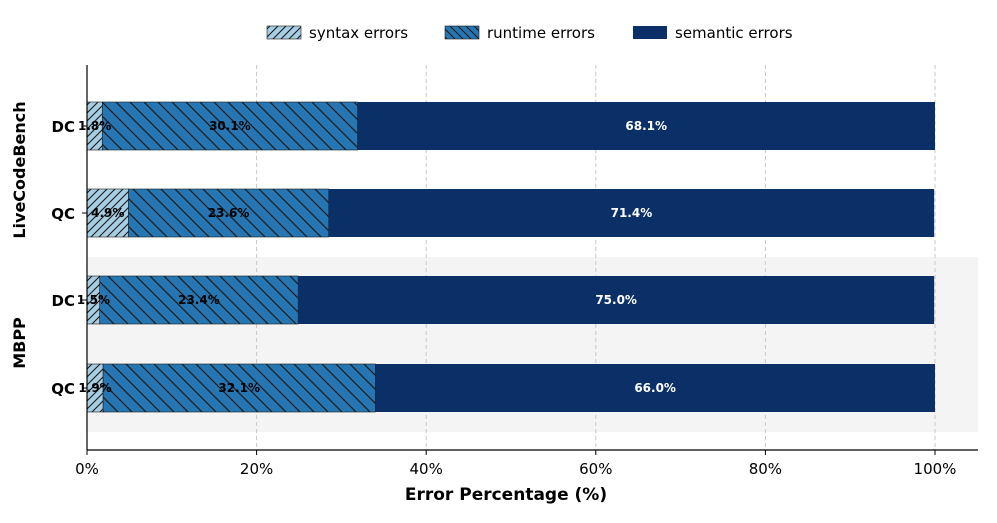 The width and height of the screenshot is (997, 523). I want to click on x-tick-label: 0%, so click(87, 469).